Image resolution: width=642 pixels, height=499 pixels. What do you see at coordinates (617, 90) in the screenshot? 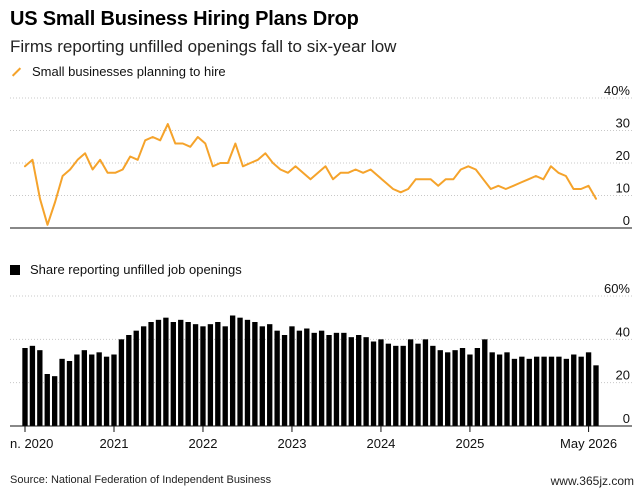
I see `line-chart-ytick-label: 40%` at bounding box center [617, 90].